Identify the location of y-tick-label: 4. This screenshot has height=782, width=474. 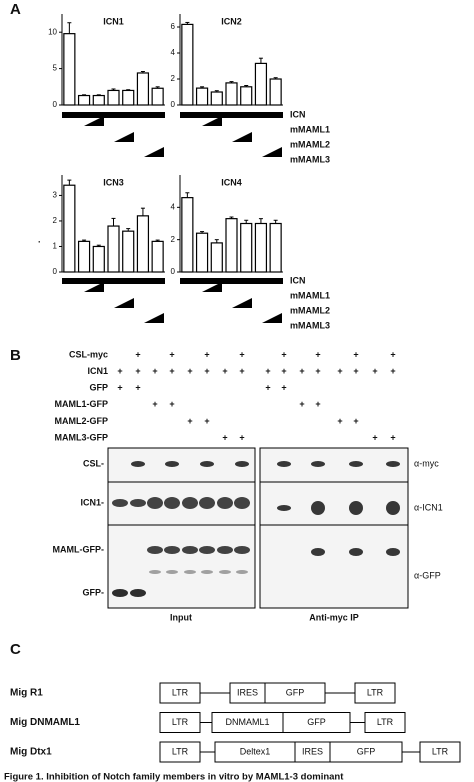
(173, 206).